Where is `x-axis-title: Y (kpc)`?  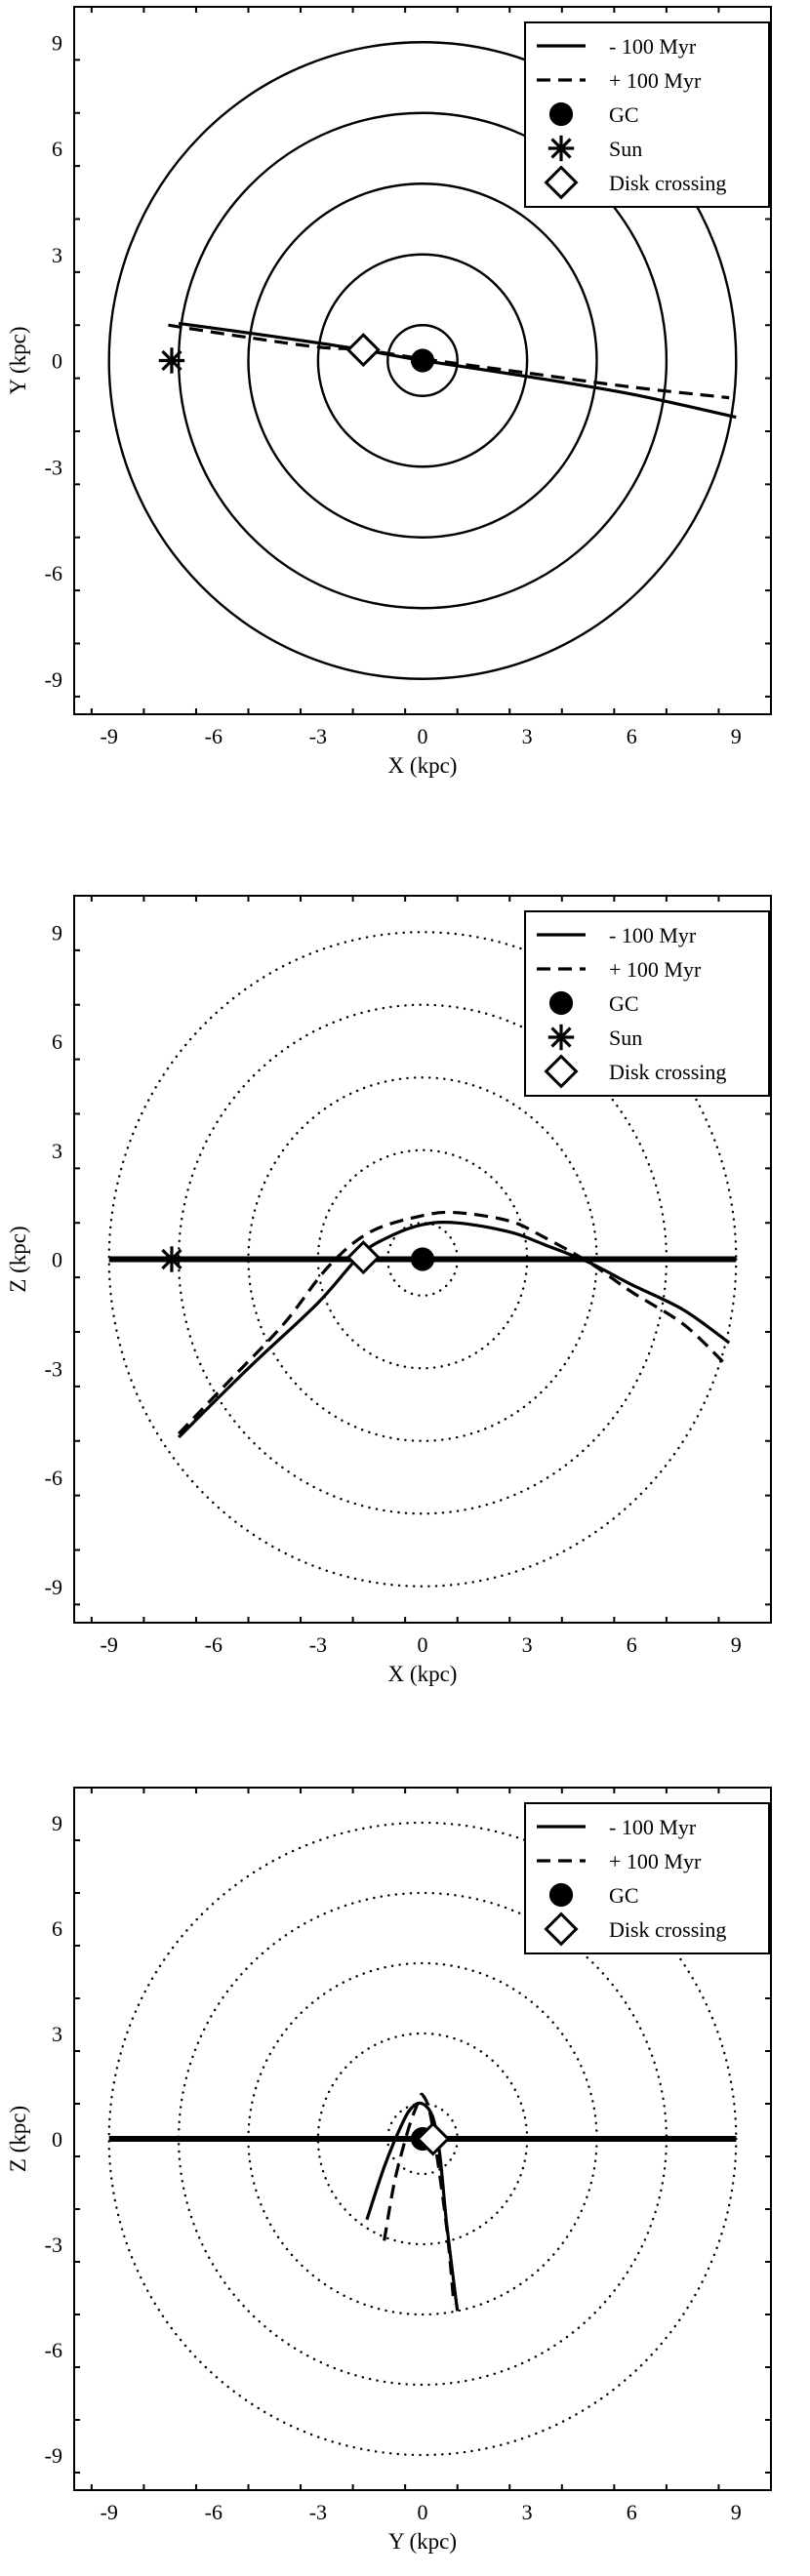 x-axis-title: Y (kpc) is located at coordinates (423, 2541).